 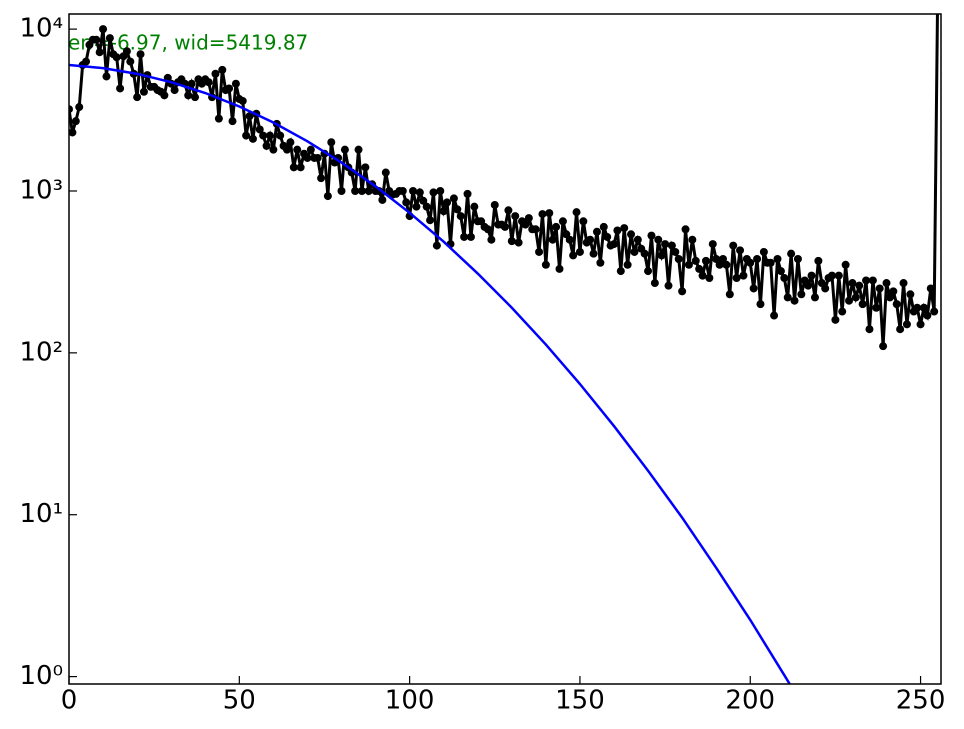 What do you see at coordinates (410, 701) in the screenshot?
I see `x-tick-label: 100` at bounding box center [410, 701].